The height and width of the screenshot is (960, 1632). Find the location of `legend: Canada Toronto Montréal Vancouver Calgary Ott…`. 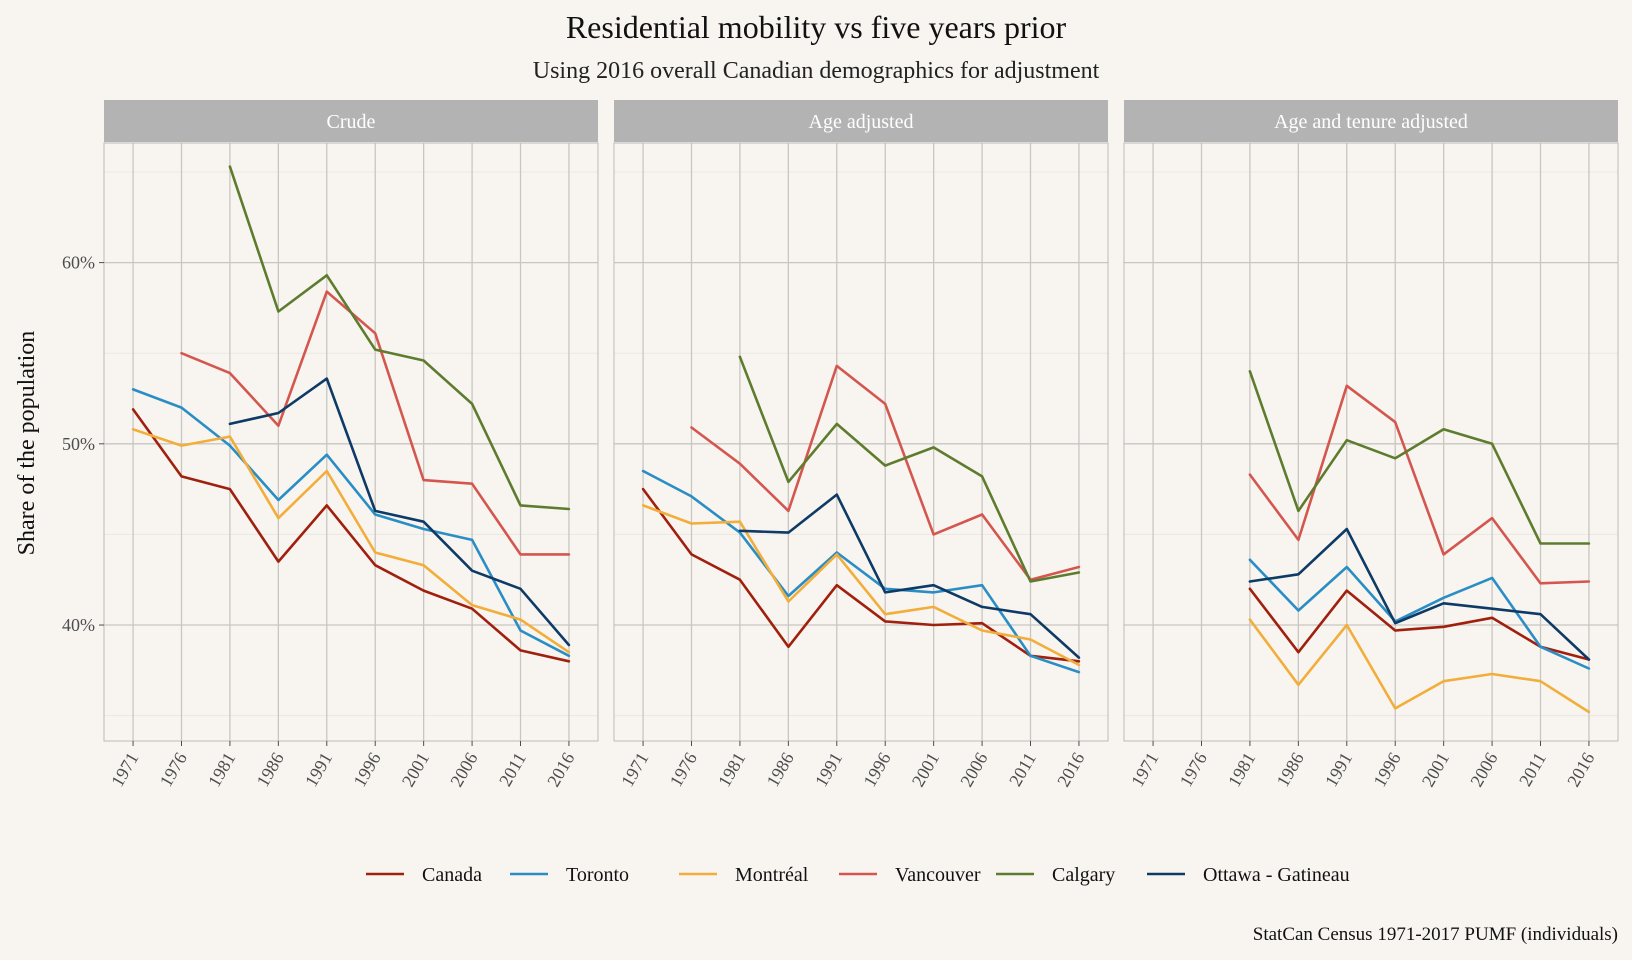

legend: Canada Toronto Montréal Vancouver Calgary Ott… is located at coordinates (858, 875).